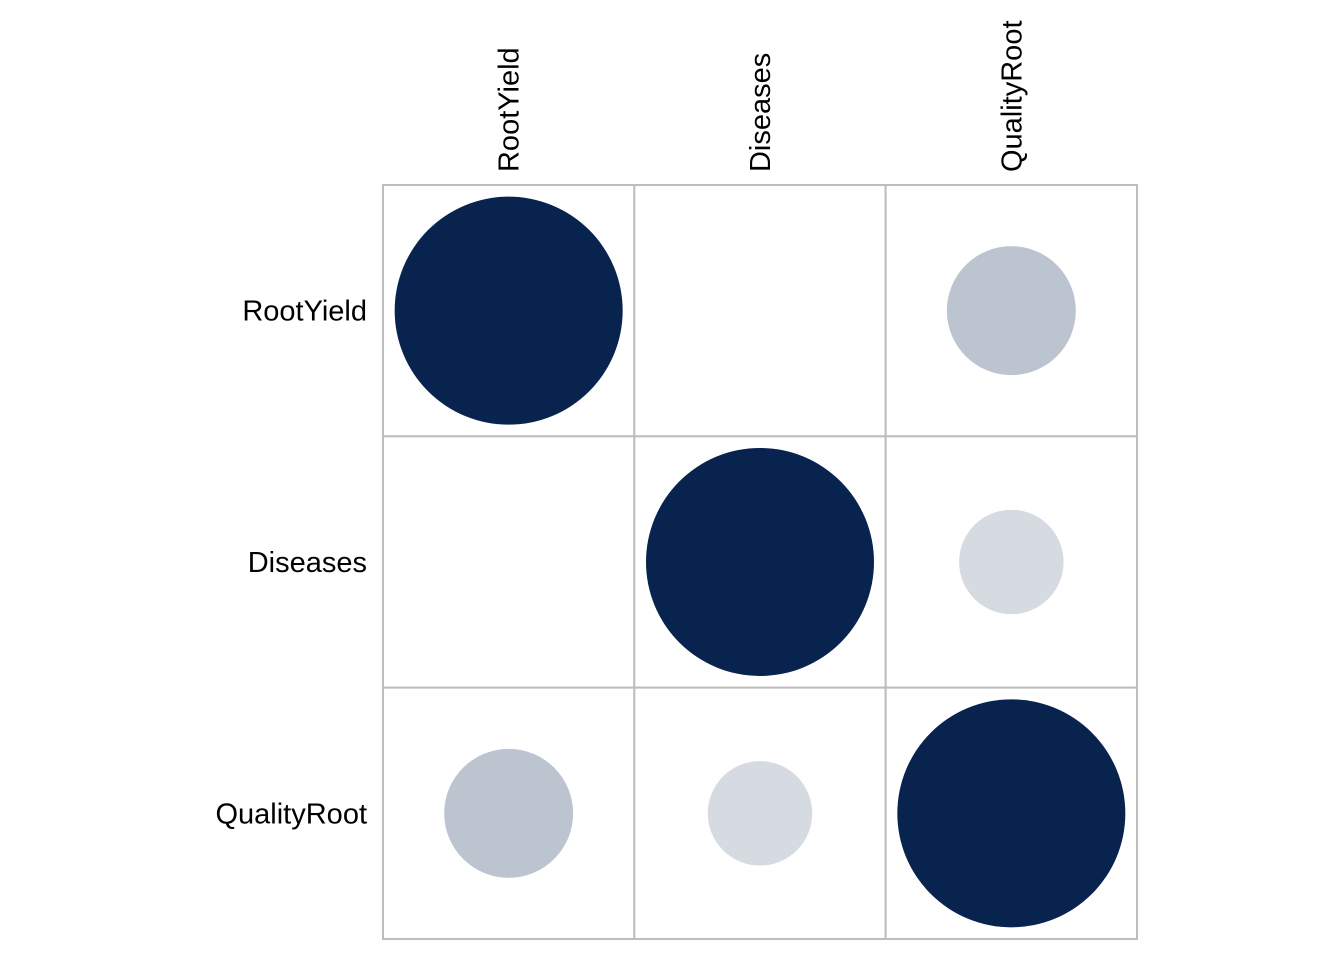 This screenshot has height=965, width=1344. What do you see at coordinates (304, 312) in the screenshot?
I see `row-label-RootYield: RootYield` at bounding box center [304, 312].